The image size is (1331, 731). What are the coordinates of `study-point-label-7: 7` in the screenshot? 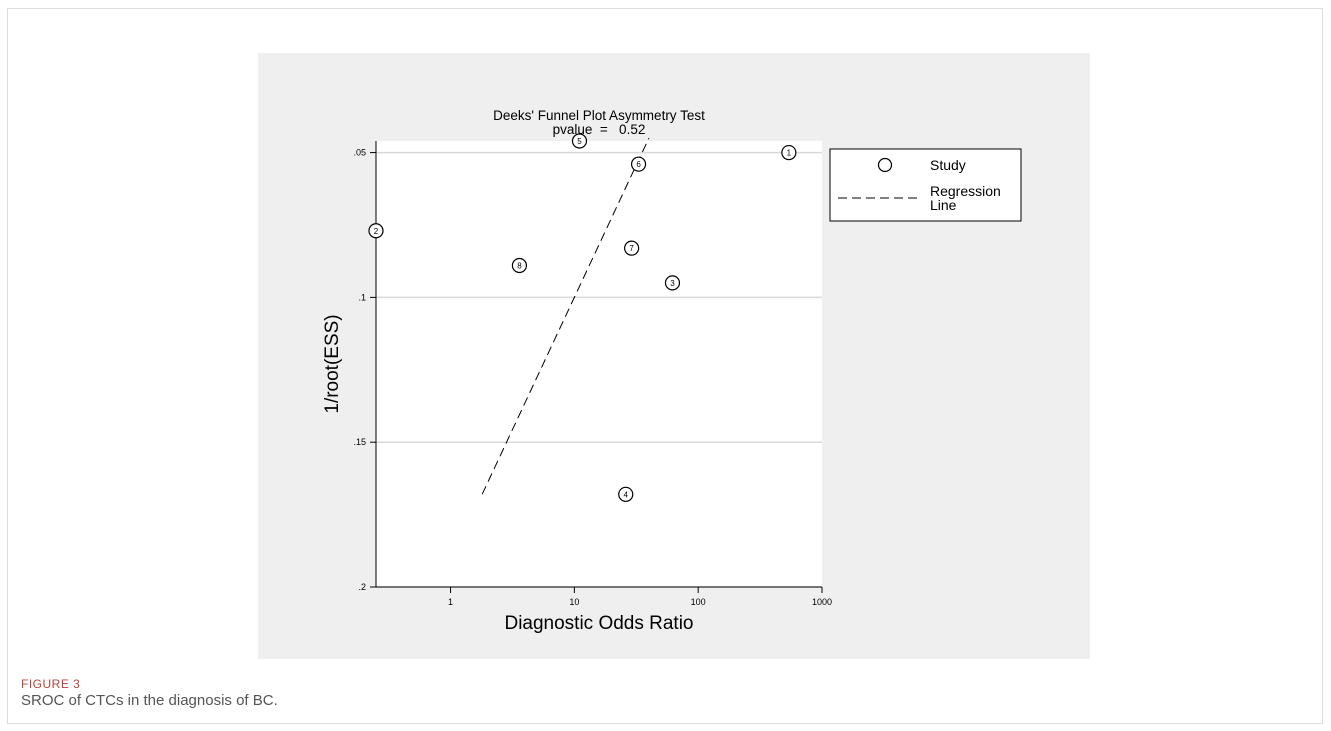 It's located at (631, 248).